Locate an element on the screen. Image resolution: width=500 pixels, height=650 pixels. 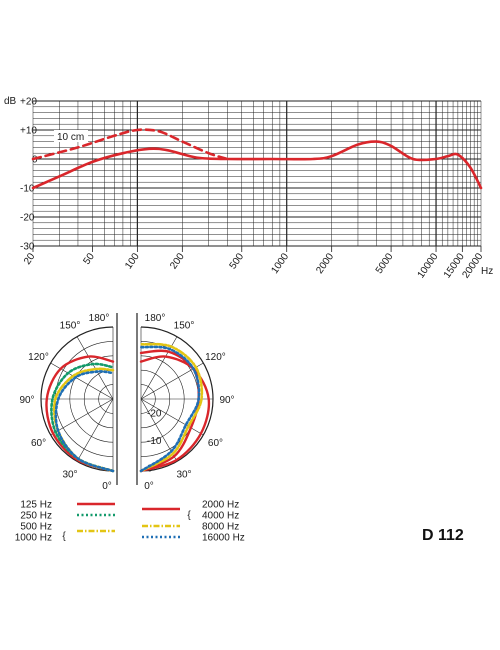
y-tick-label: +10 is located at coordinates (28, 131).